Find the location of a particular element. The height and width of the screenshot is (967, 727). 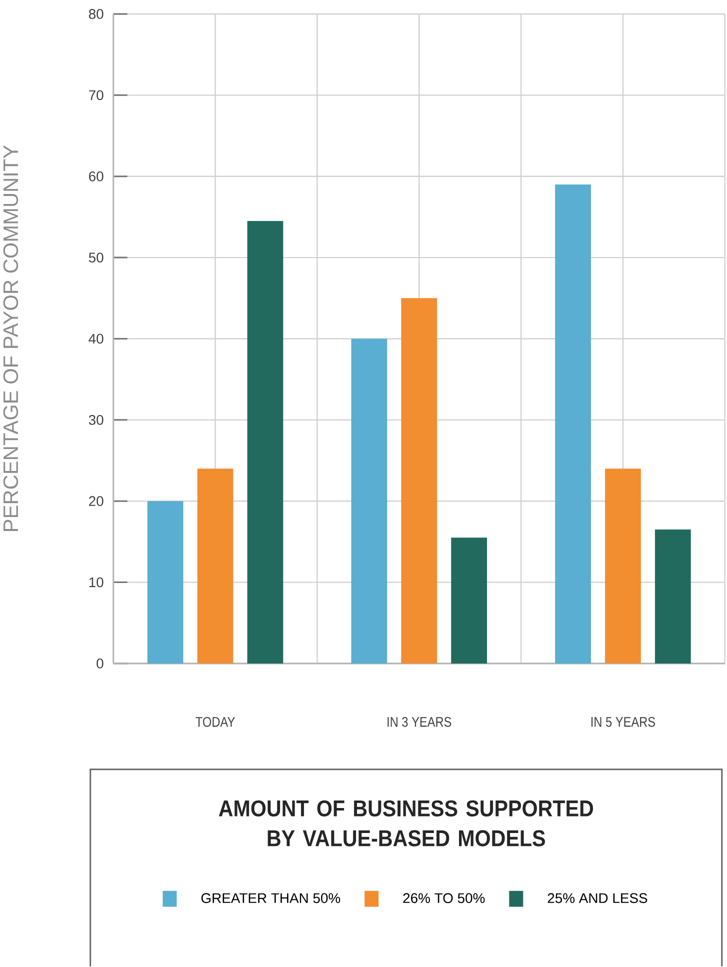

legend-label: GREATER THAN 50% is located at coordinates (270, 898).